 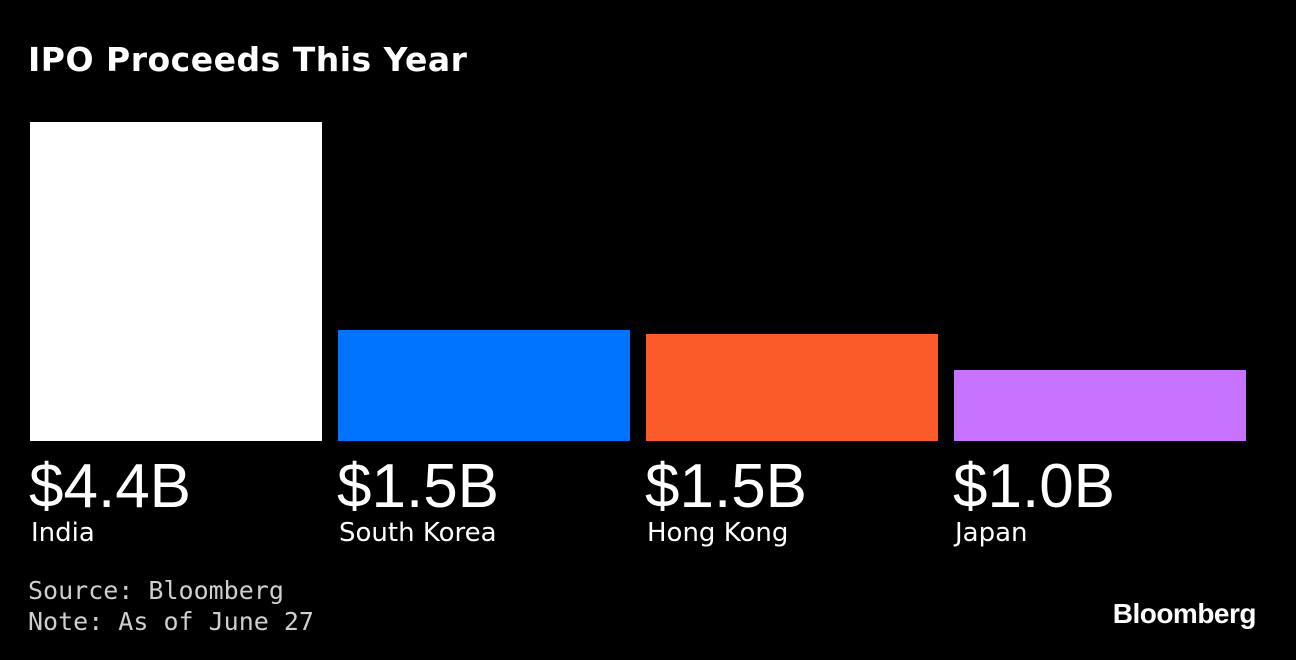 What do you see at coordinates (718, 533) in the screenshot?
I see `category-label: Hong Kong` at bounding box center [718, 533].